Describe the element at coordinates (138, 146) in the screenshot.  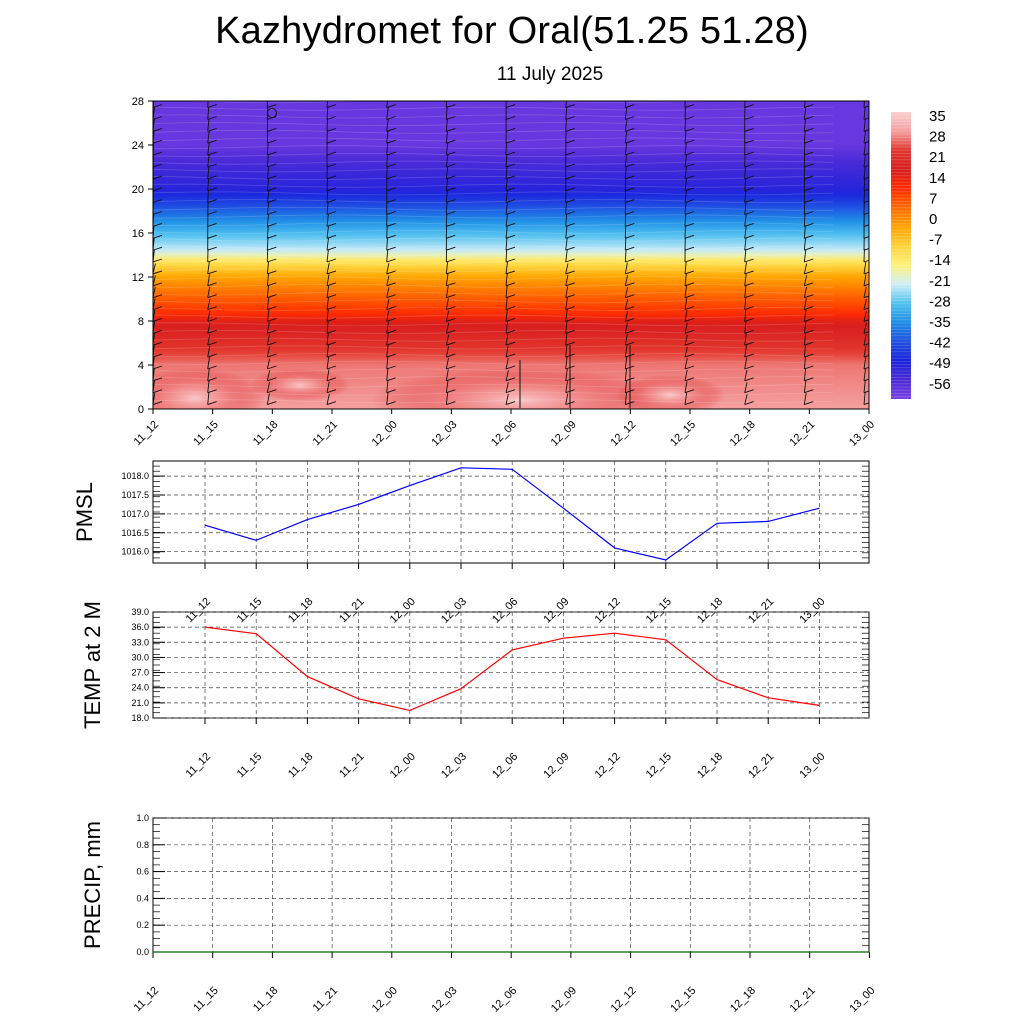
I see `y-tick-label: 24` at that location.